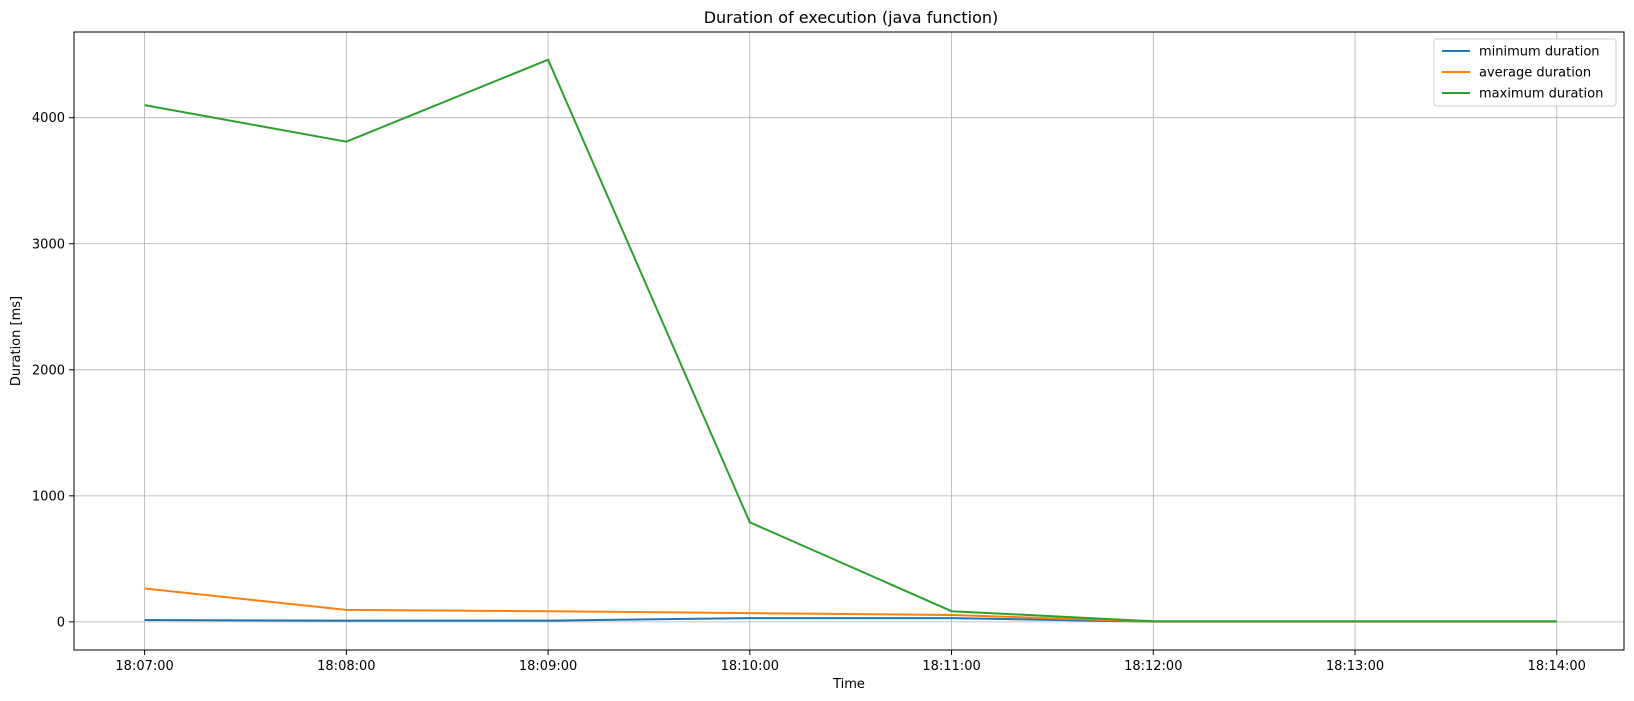 This screenshot has height=701, width=1634. I want to click on y-tick-label: 0, so click(61, 622).